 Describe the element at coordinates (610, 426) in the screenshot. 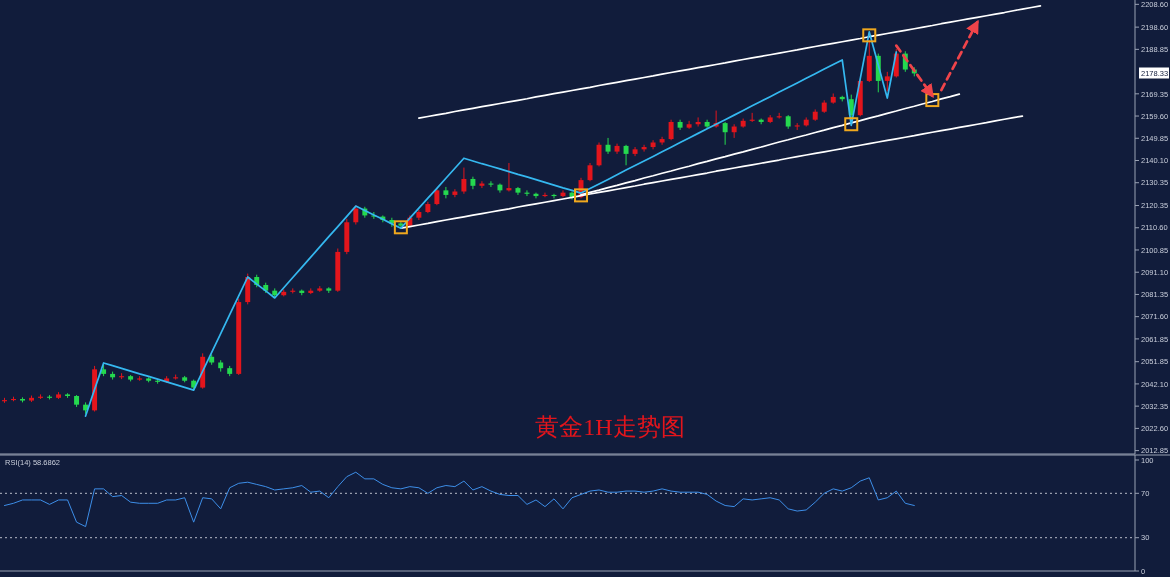

I see `text: 黄金1H走势图` at that location.